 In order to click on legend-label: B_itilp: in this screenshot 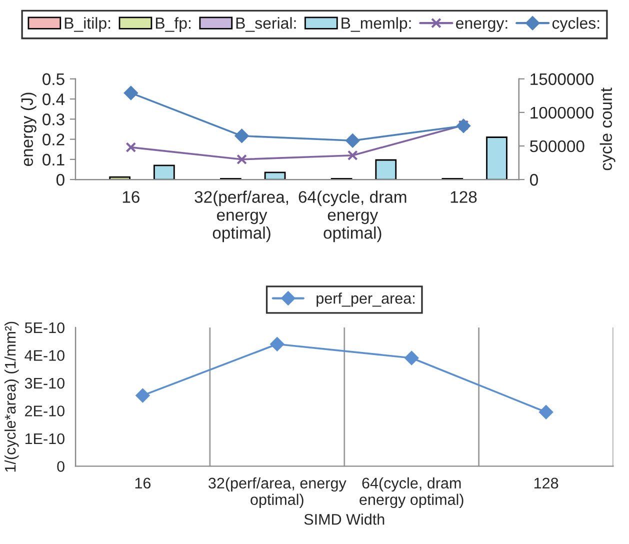, I will do `click(87, 24)`.